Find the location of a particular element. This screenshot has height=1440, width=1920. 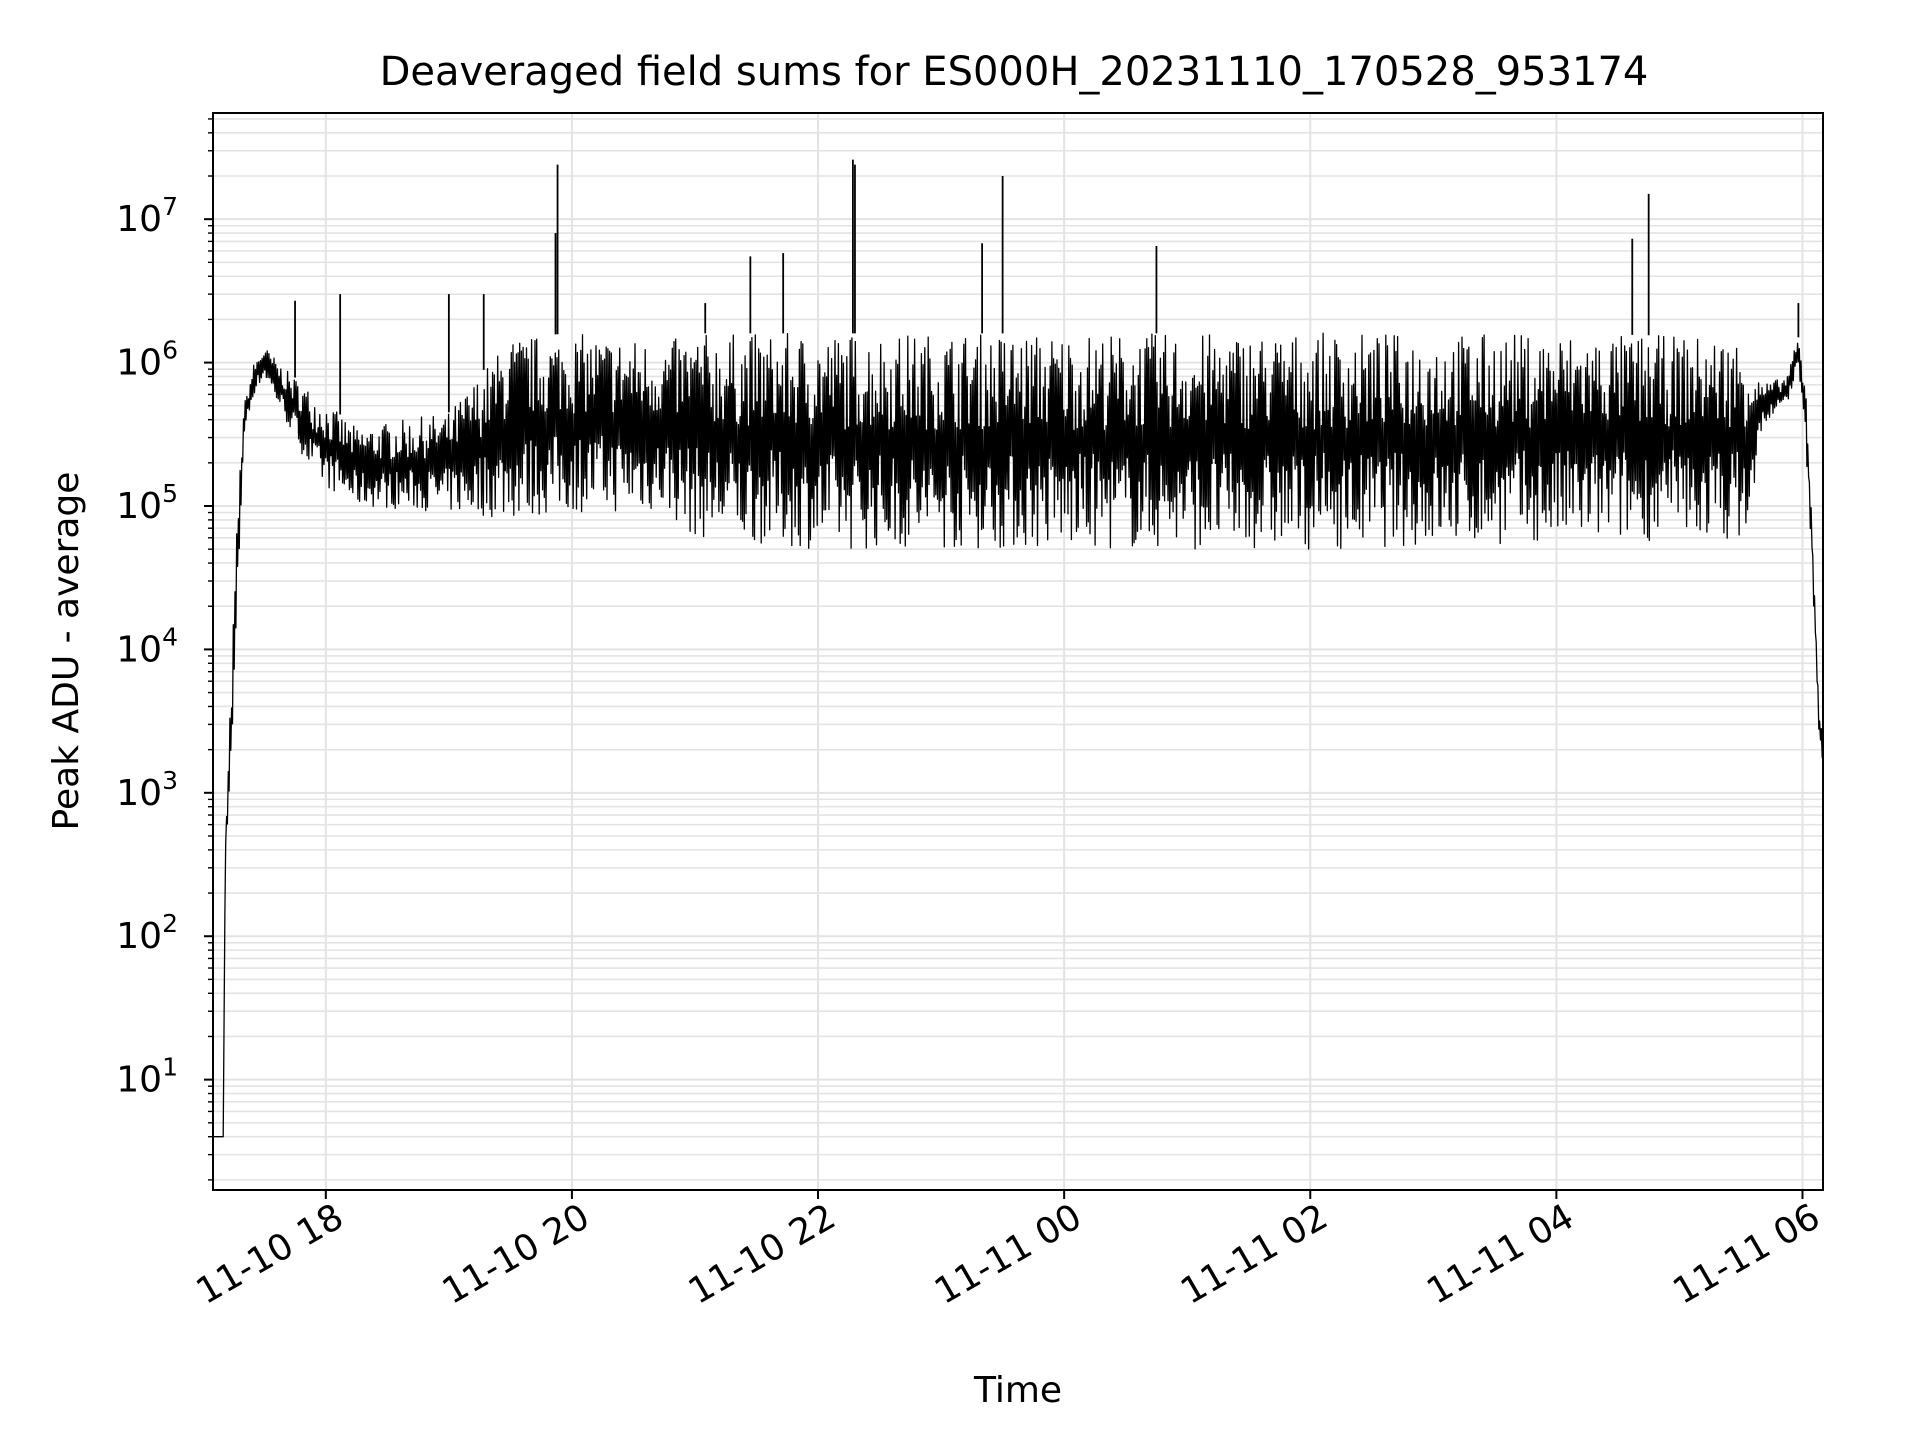

x-axis-label: Time is located at coordinates (1017, 1390).